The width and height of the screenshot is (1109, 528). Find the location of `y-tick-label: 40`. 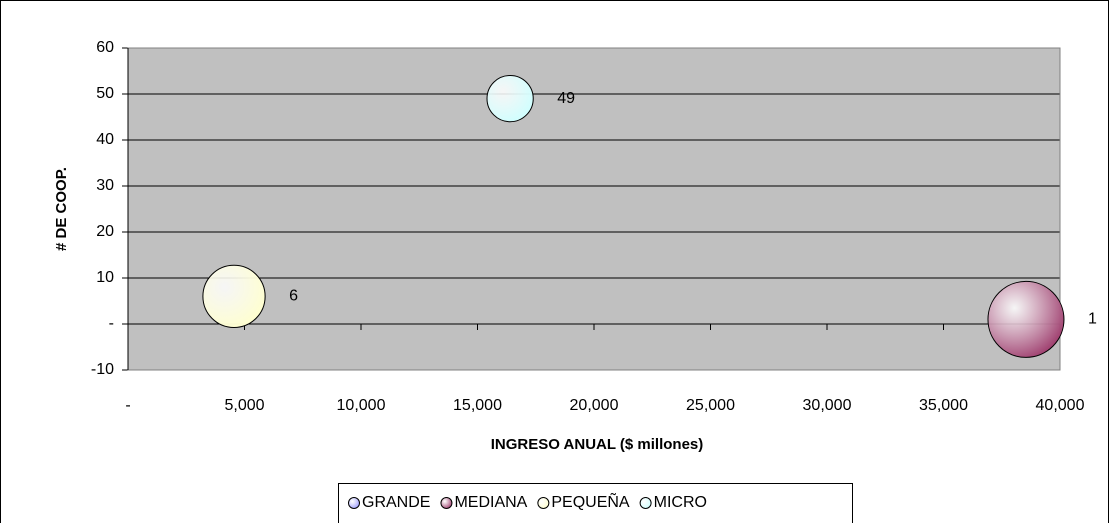

y-tick-label: 40 is located at coordinates (105, 139).